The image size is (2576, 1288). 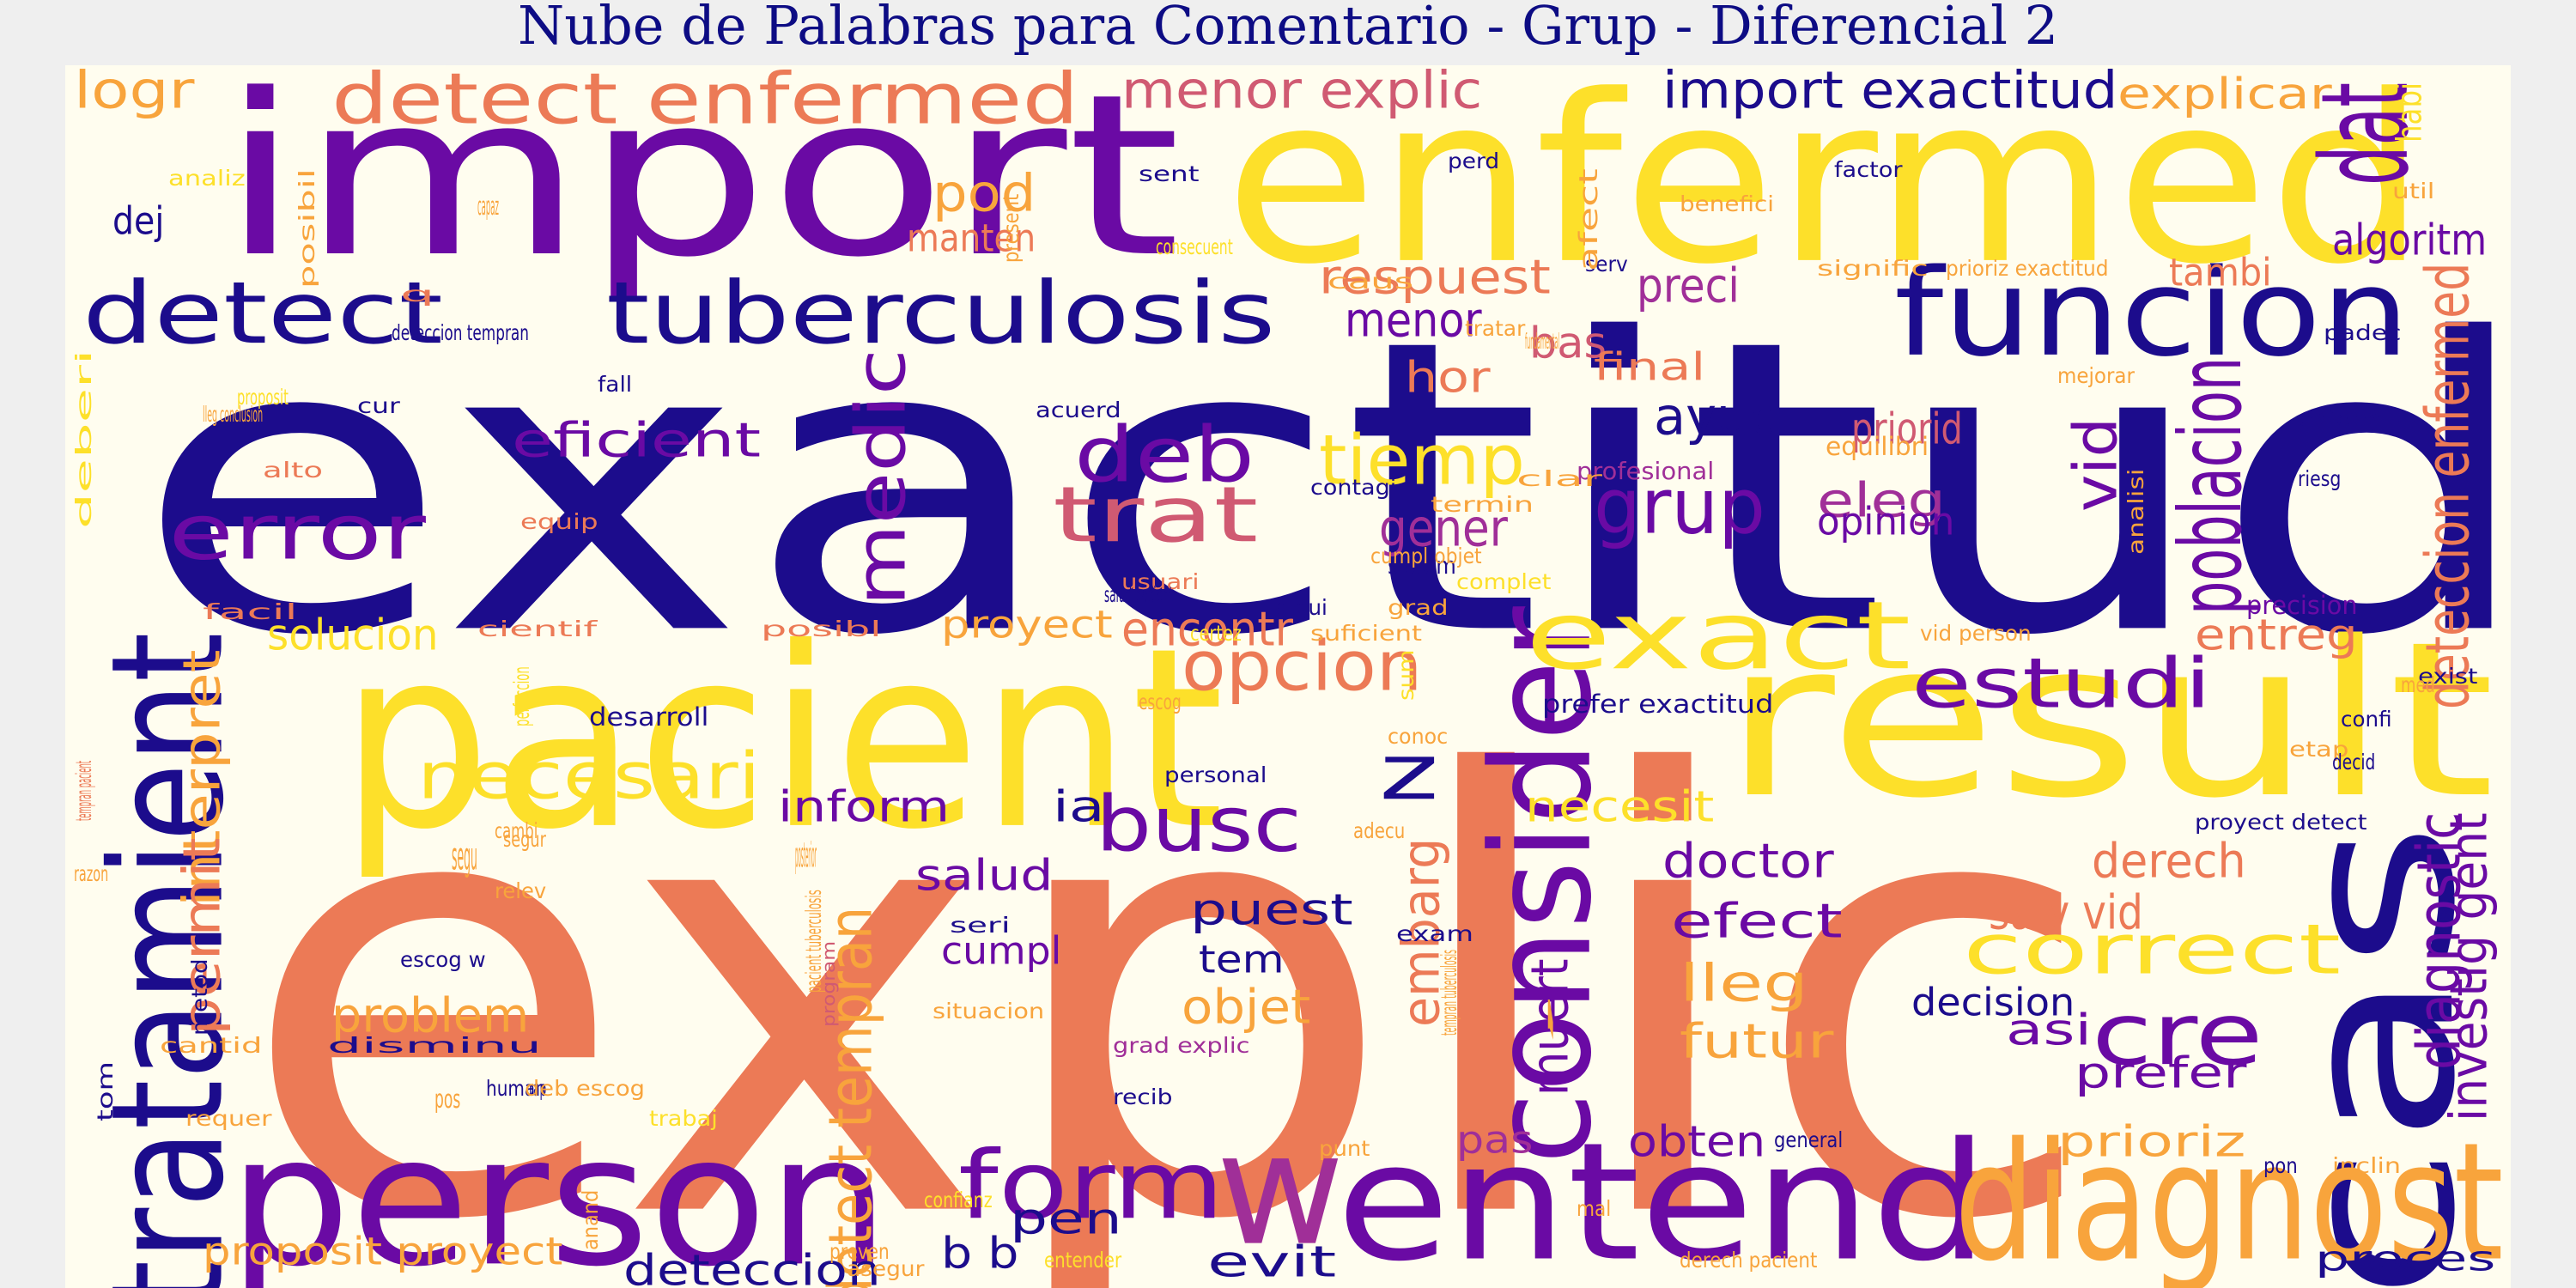 I want to click on word-43: menor, so click(x=1414, y=321).